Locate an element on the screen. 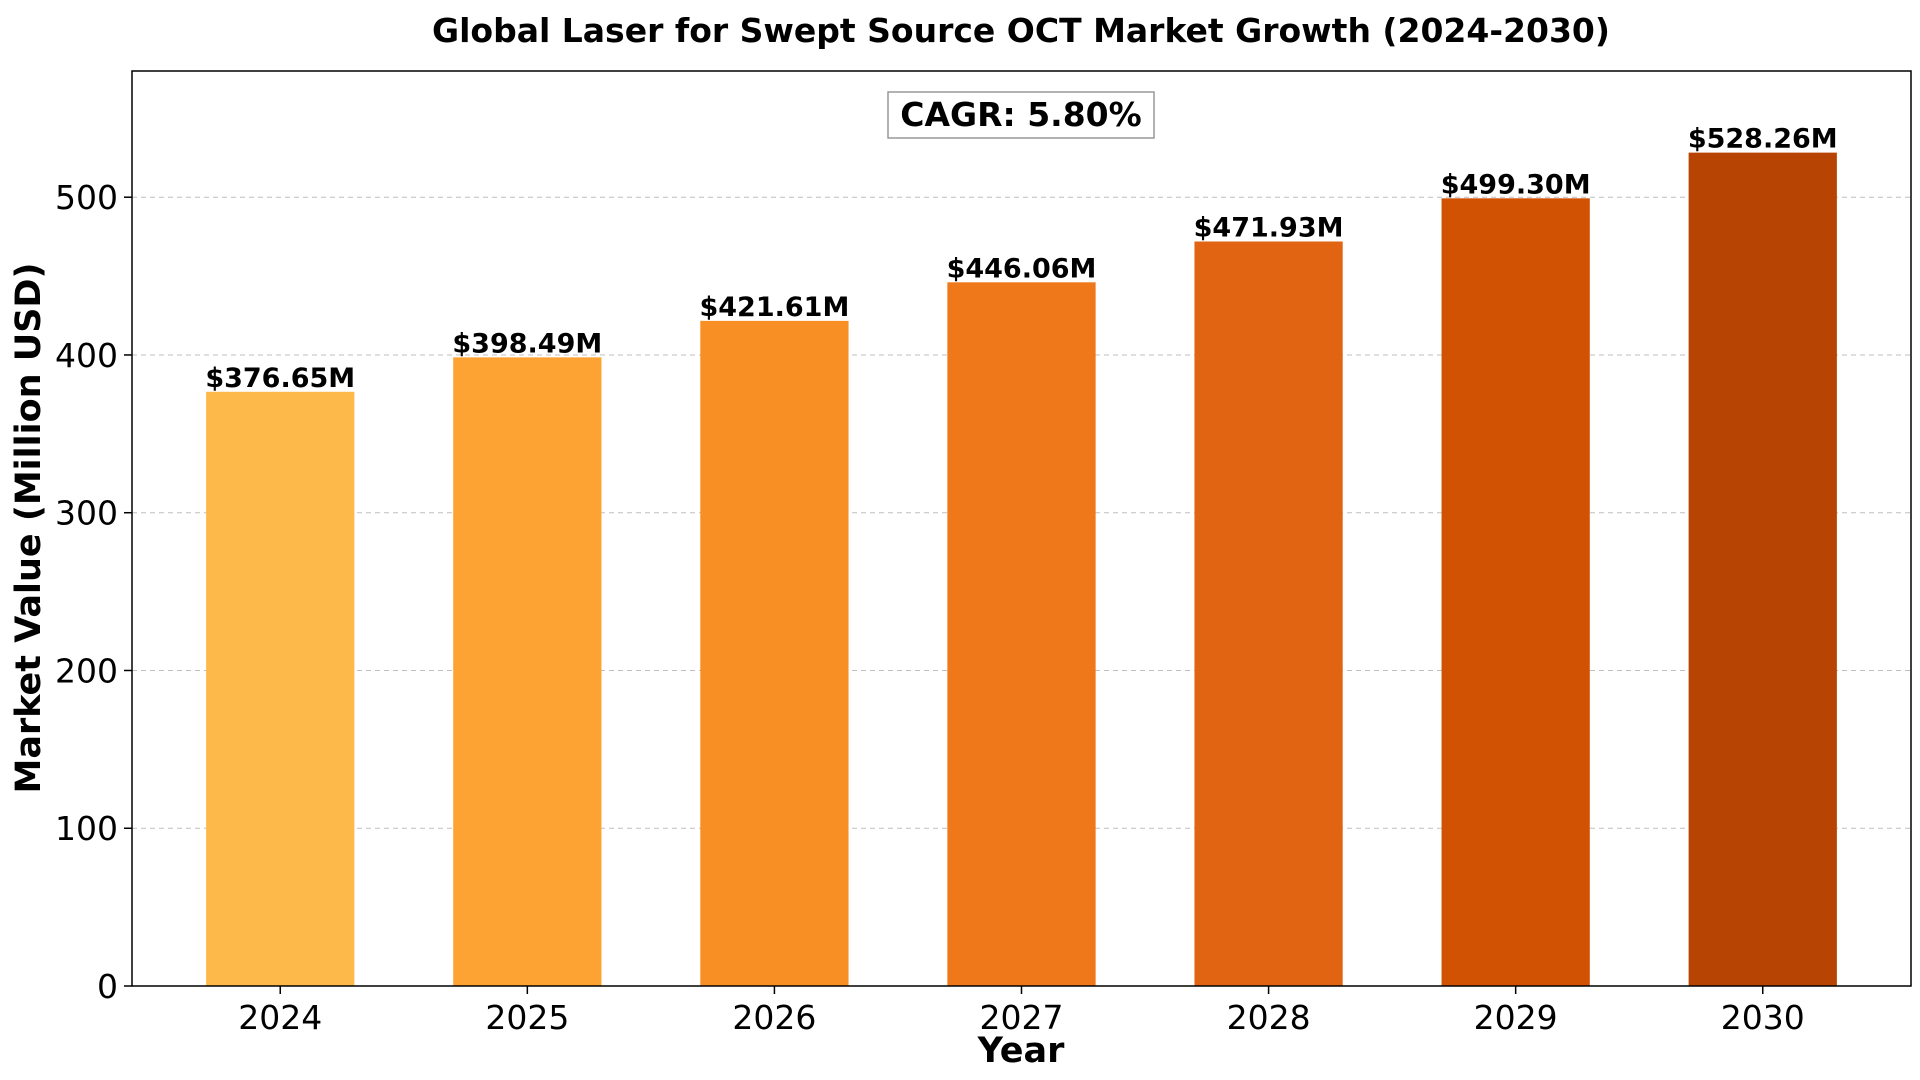 The image size is (1920, 1080). x-axis-ticks: 2024 2025 2026 2027 2028 2029 2030 is located at coordinates (1021, 1011).